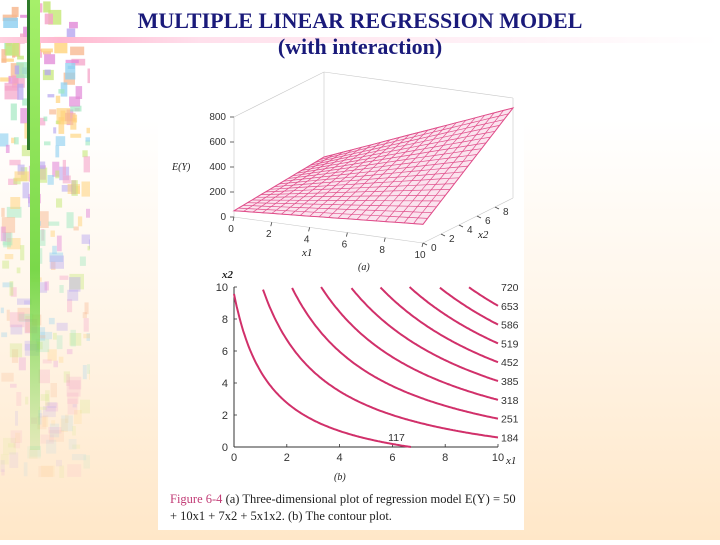 The image size is (720, 545). What do you see at coordinates (510, 461) in the screenshot?
I see `contour-x-axis-label: x1` at bounding box center [510, 461].